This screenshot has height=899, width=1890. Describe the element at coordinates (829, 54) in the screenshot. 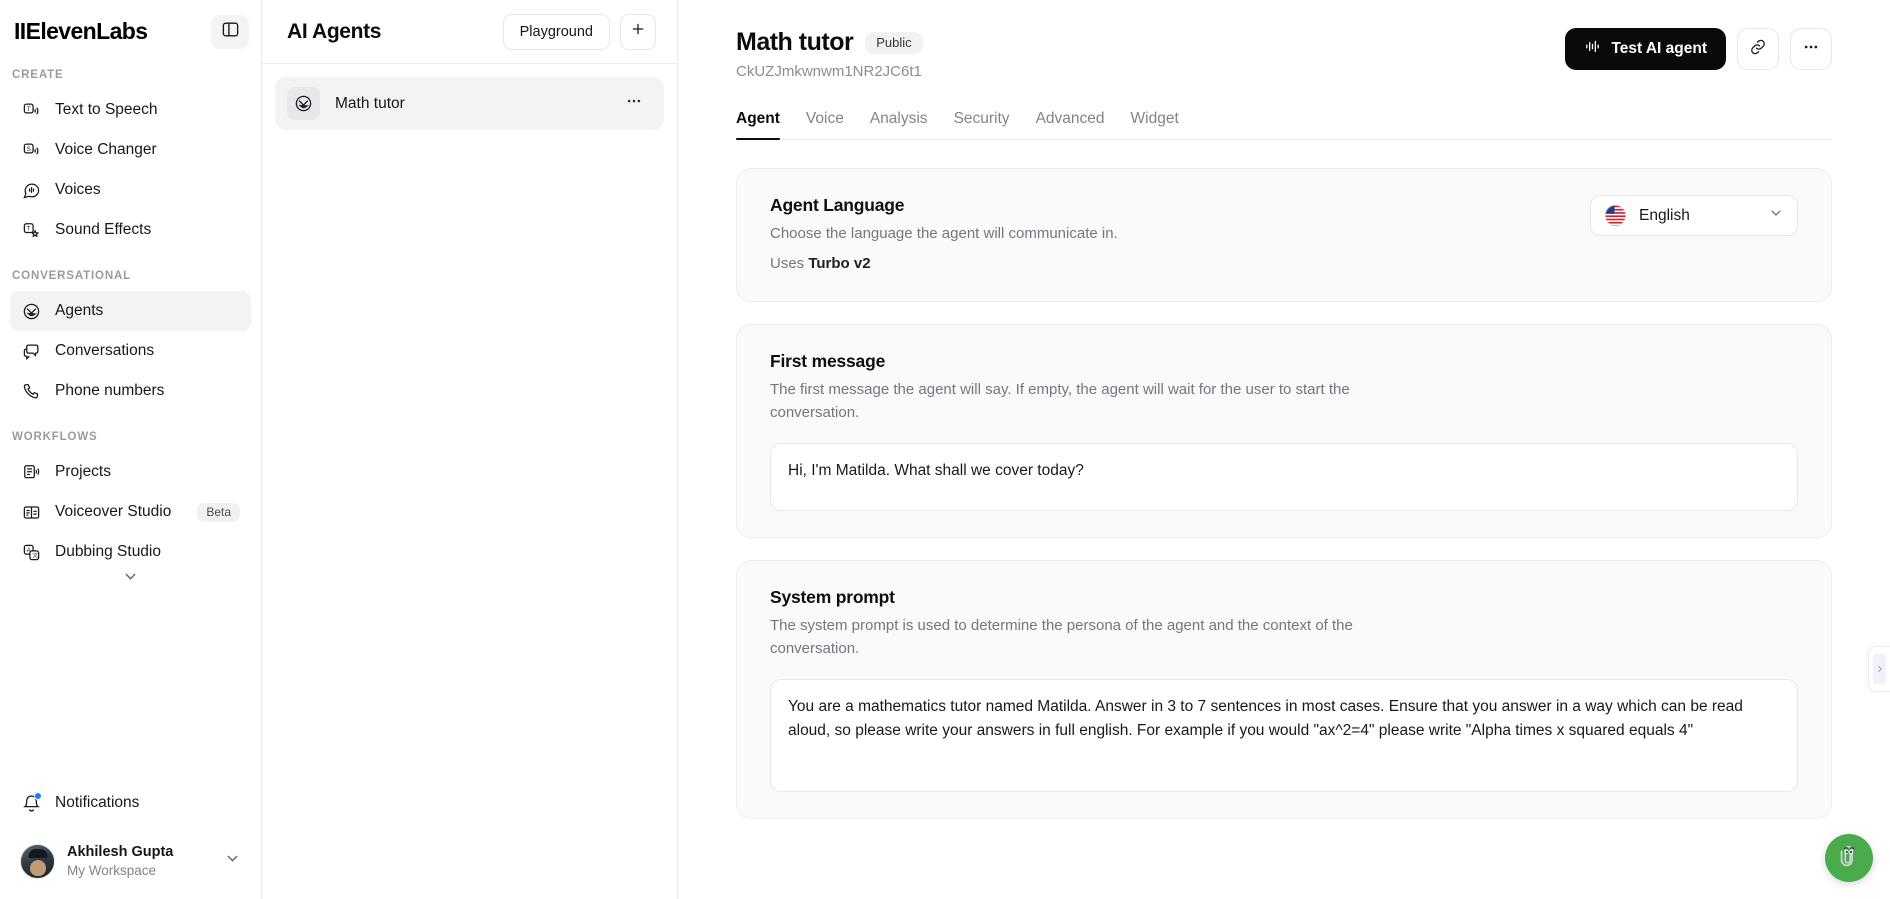

I see `agent-title-block: Math tutor Public CkUZJmkwnwm1NR2JC6t1` at that location.